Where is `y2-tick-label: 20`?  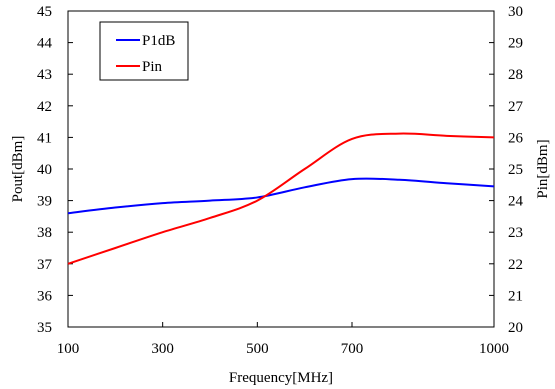 y2-tick-label: 20 is located at coordinates (515, 328).